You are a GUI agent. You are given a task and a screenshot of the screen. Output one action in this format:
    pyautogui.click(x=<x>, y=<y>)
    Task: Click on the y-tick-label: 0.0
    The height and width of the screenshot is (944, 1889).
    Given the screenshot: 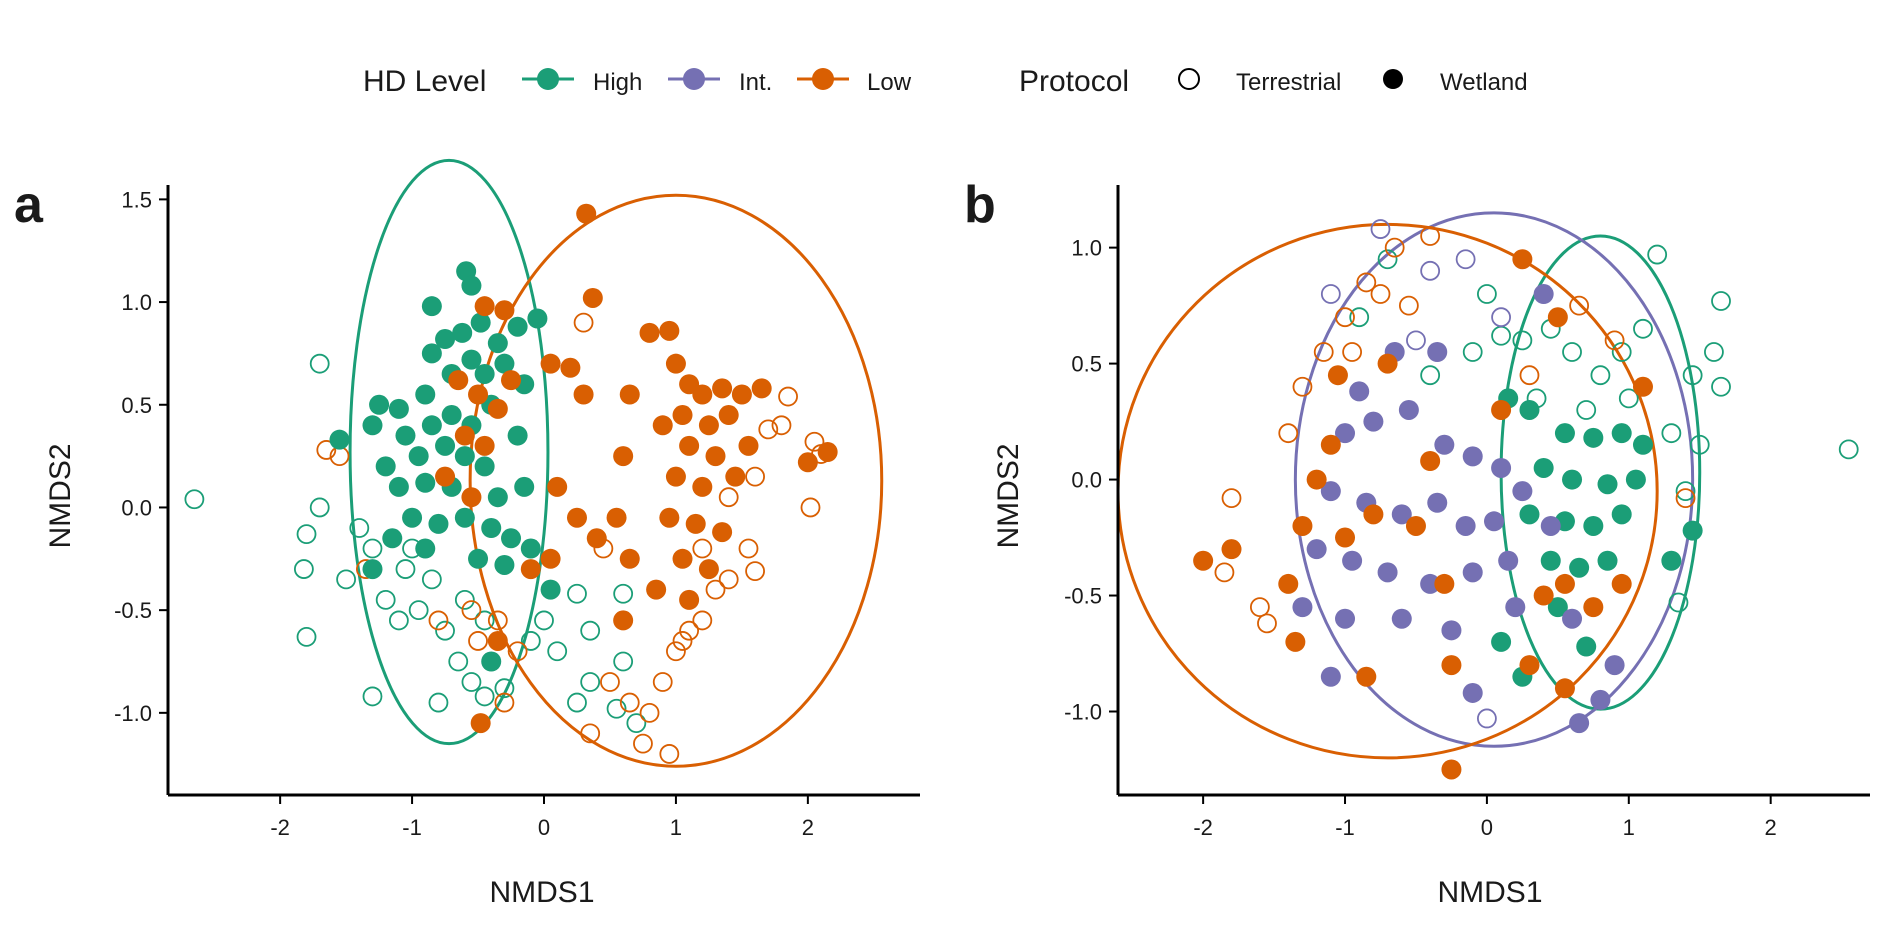 What is the action you would take?
    pyautogui.click(x=1086, y=480)
    